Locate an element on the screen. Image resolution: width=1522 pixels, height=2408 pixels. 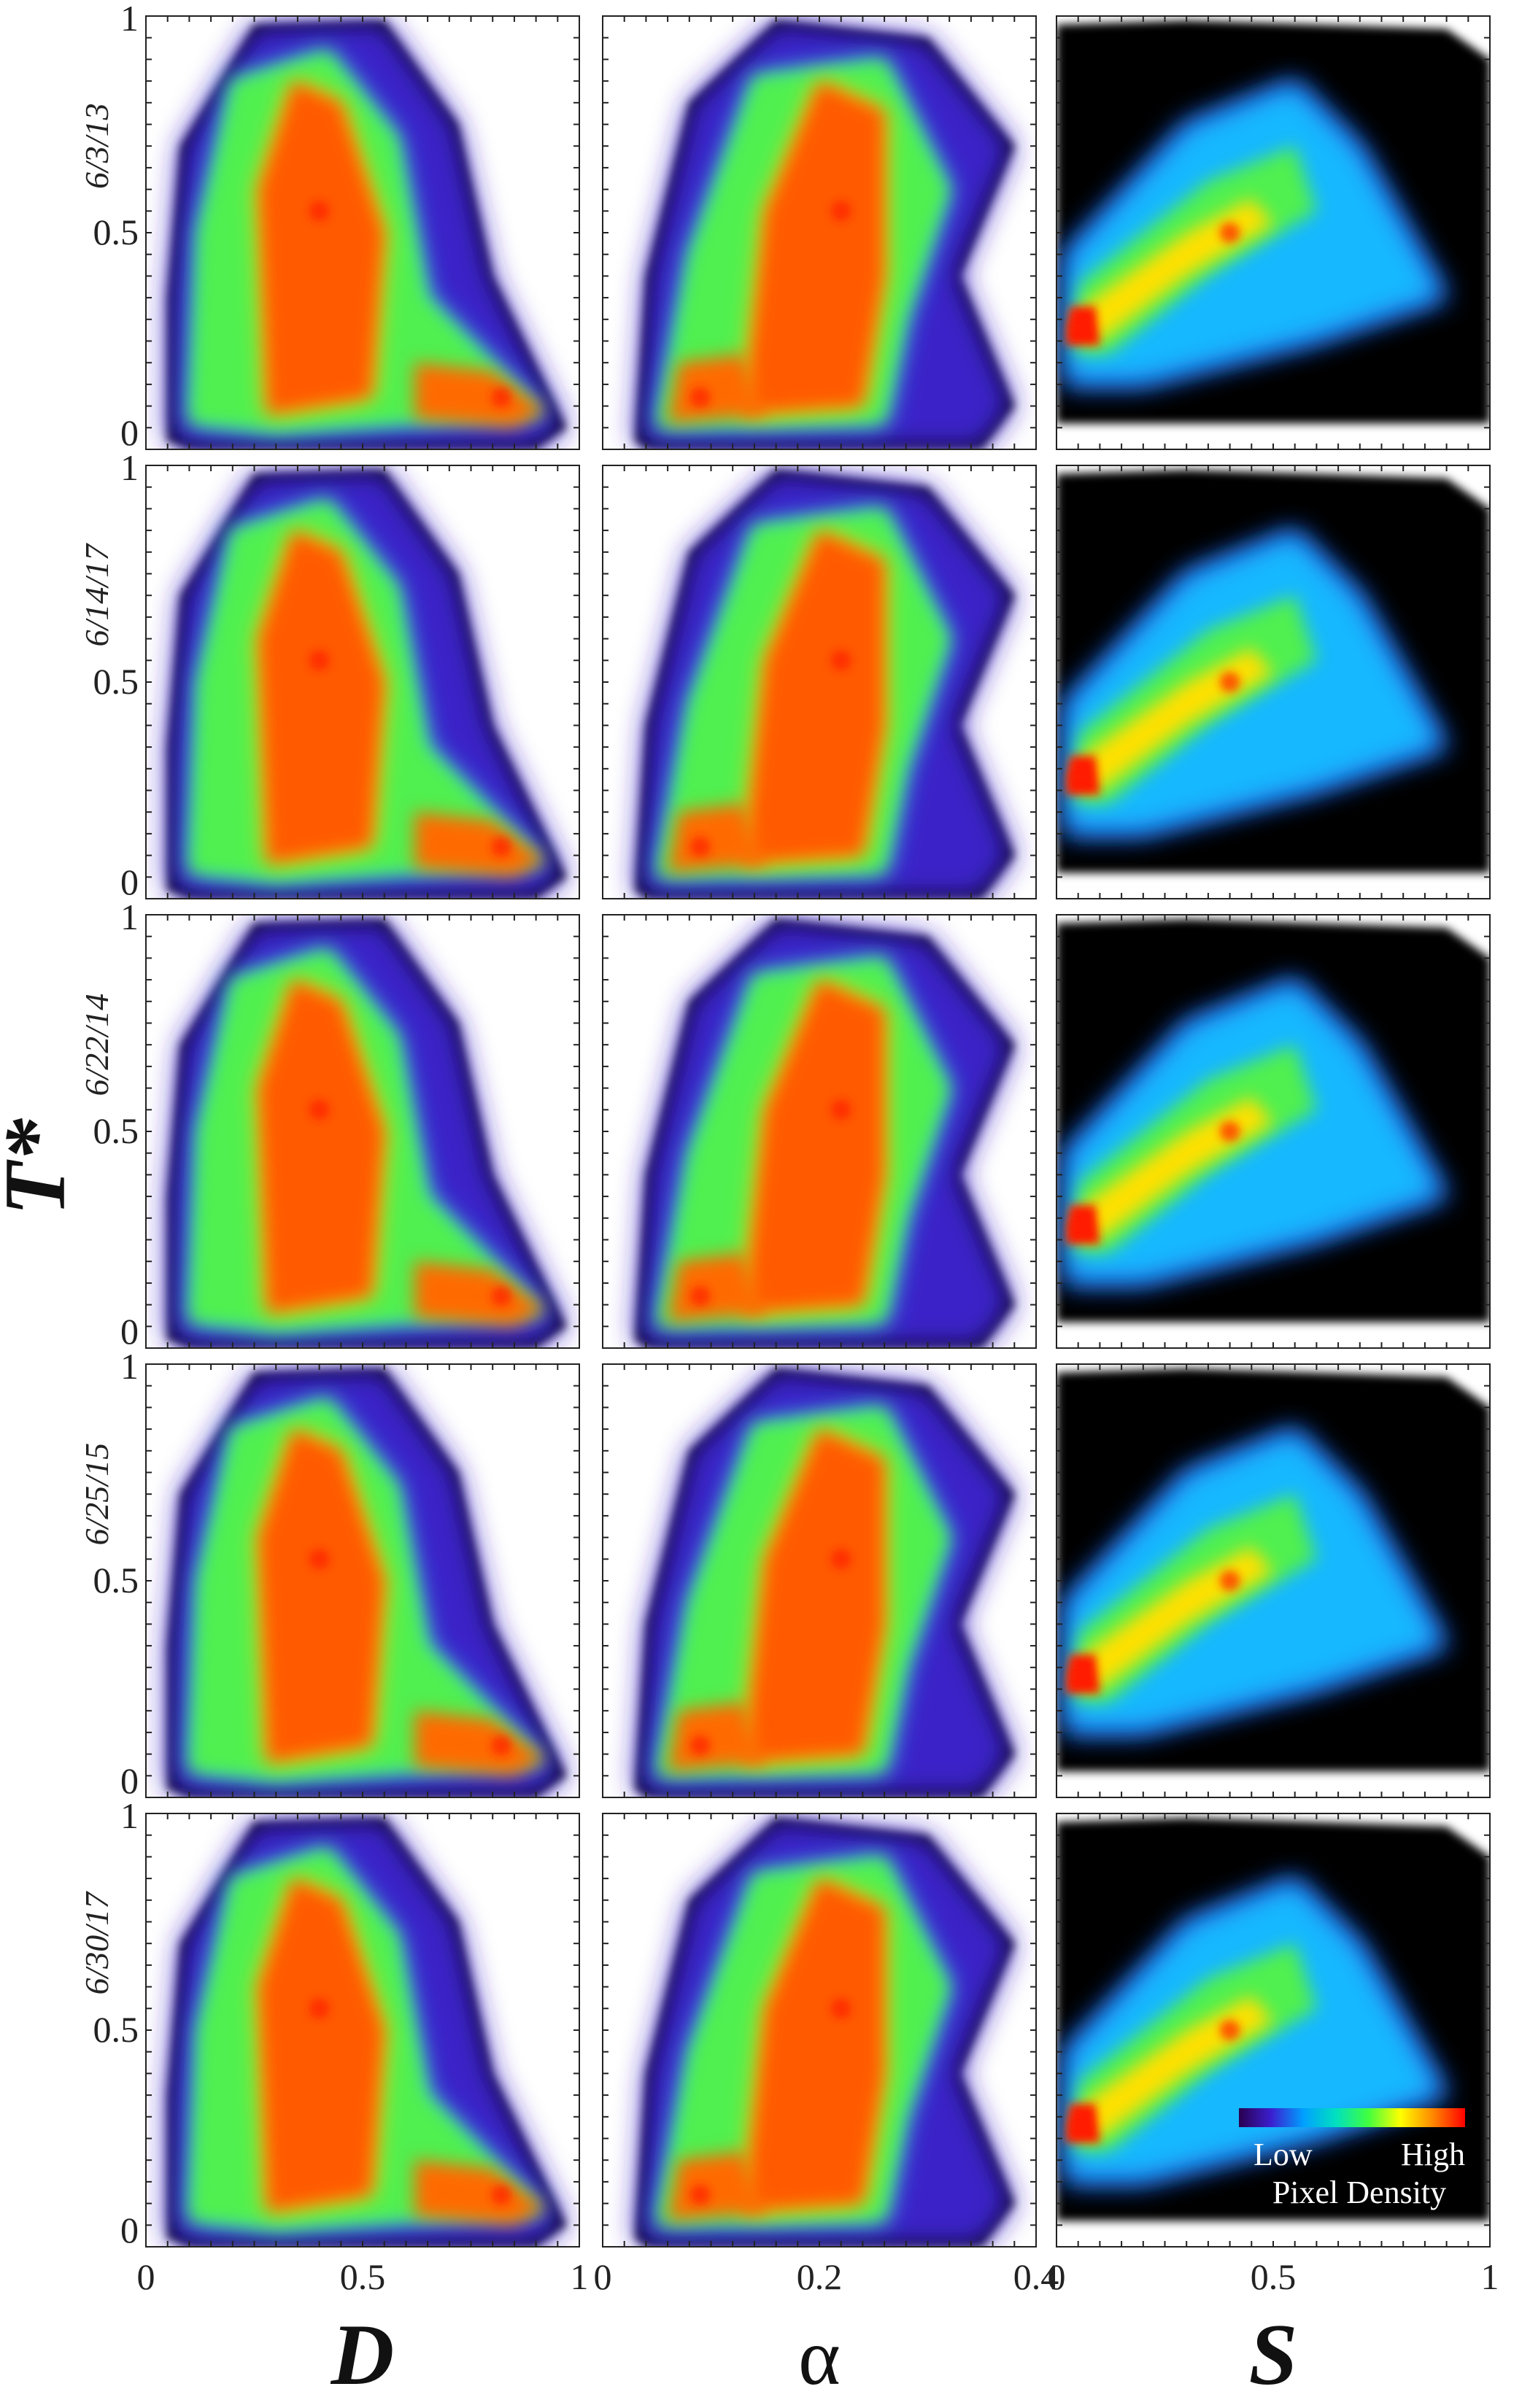
colorbar-low-label: Low is located at coordinates (1283, 2154).